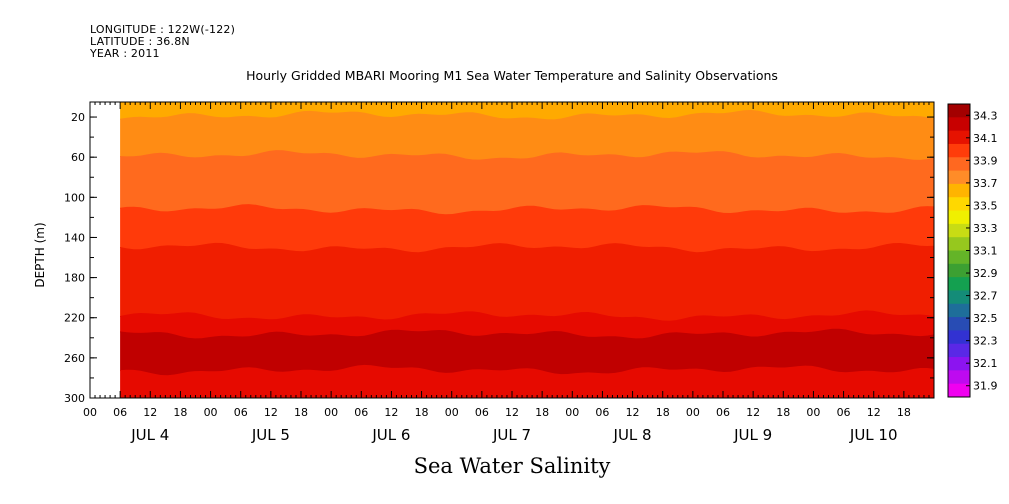 Image resolution: width=1009 pixels, height=504 pixels. What do you see at coordinates (140, 41) in the screenshot?
I see `latitude-label: LATITUDE : 36.8N` at bounding box center [140, 41].